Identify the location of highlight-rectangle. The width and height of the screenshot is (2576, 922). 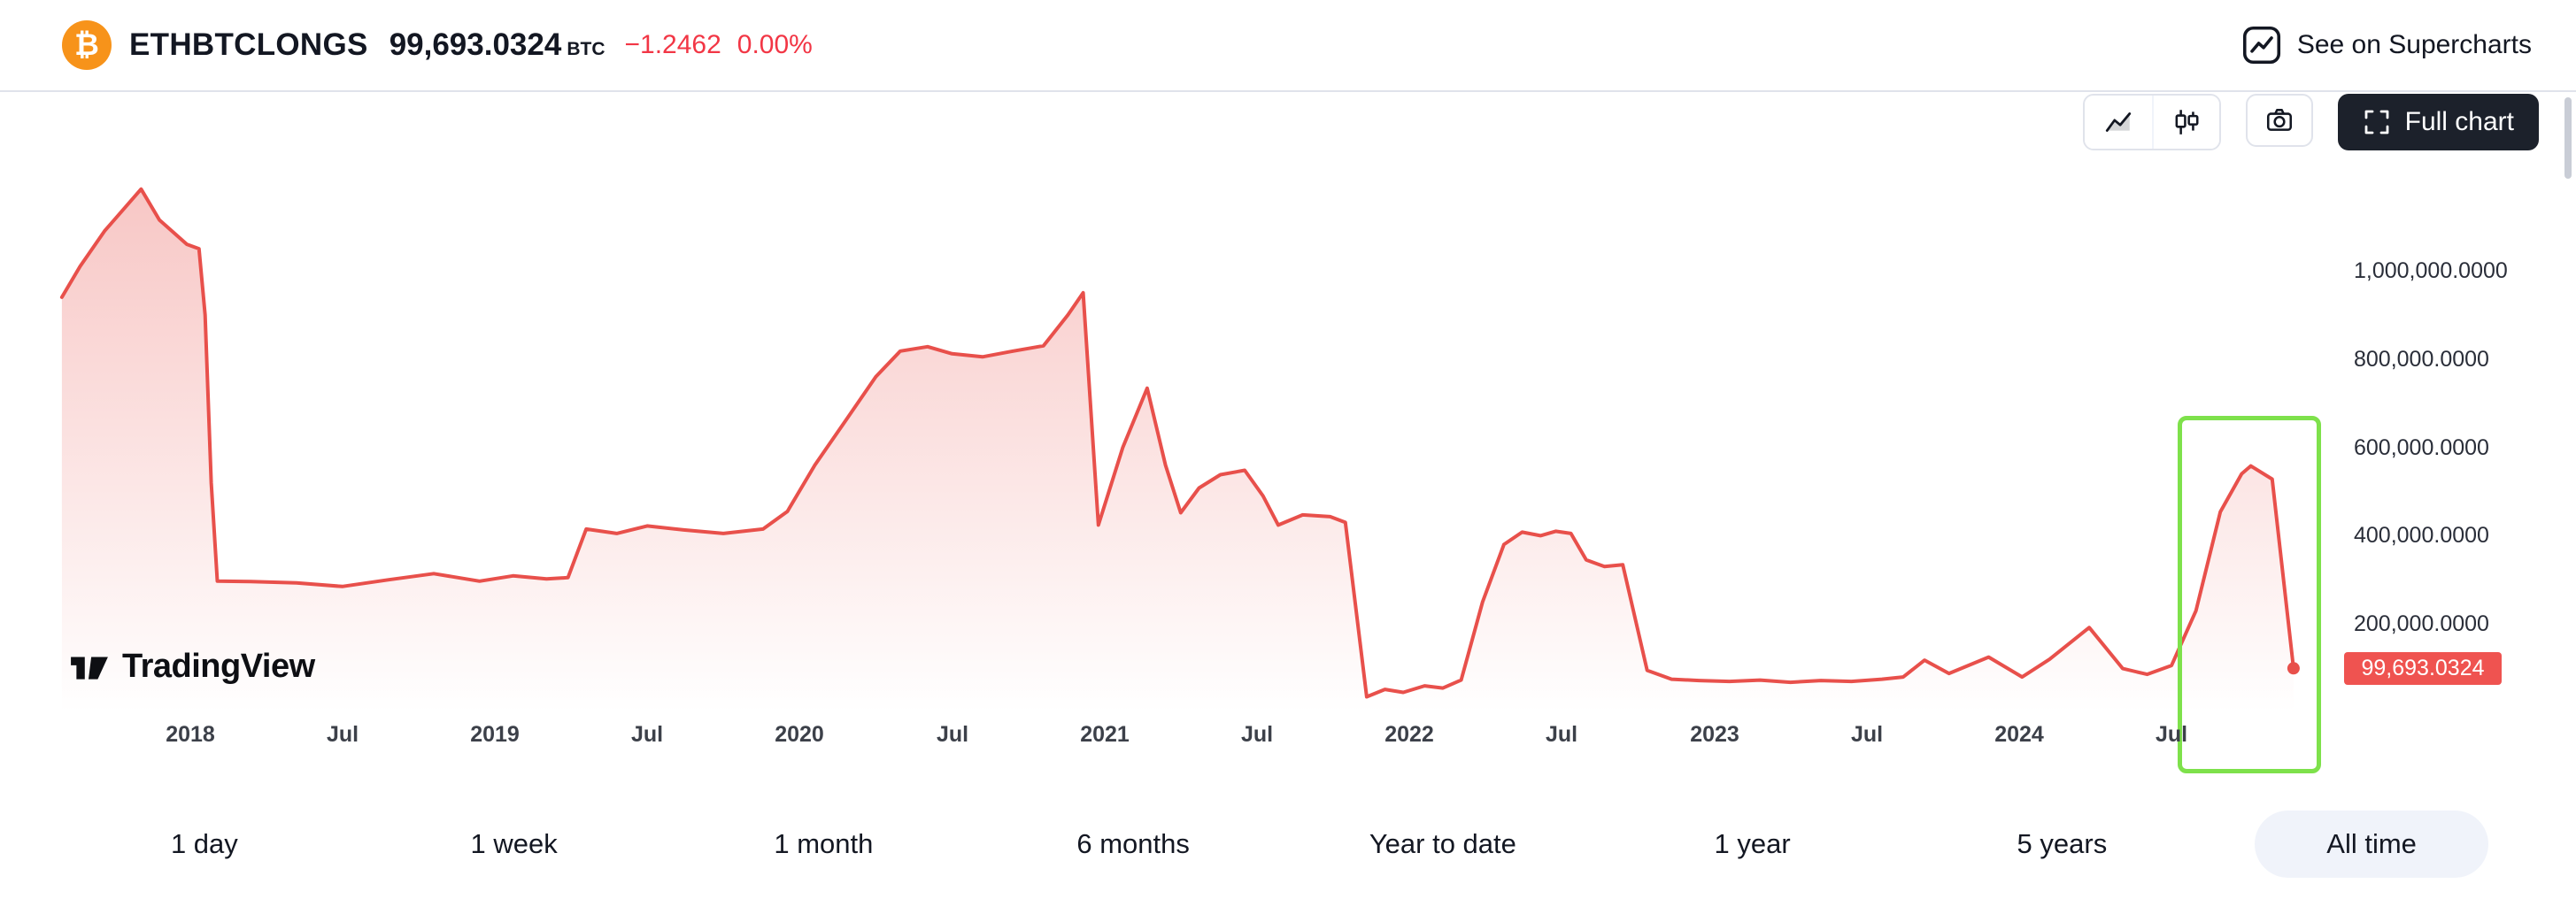
(2249, 594).